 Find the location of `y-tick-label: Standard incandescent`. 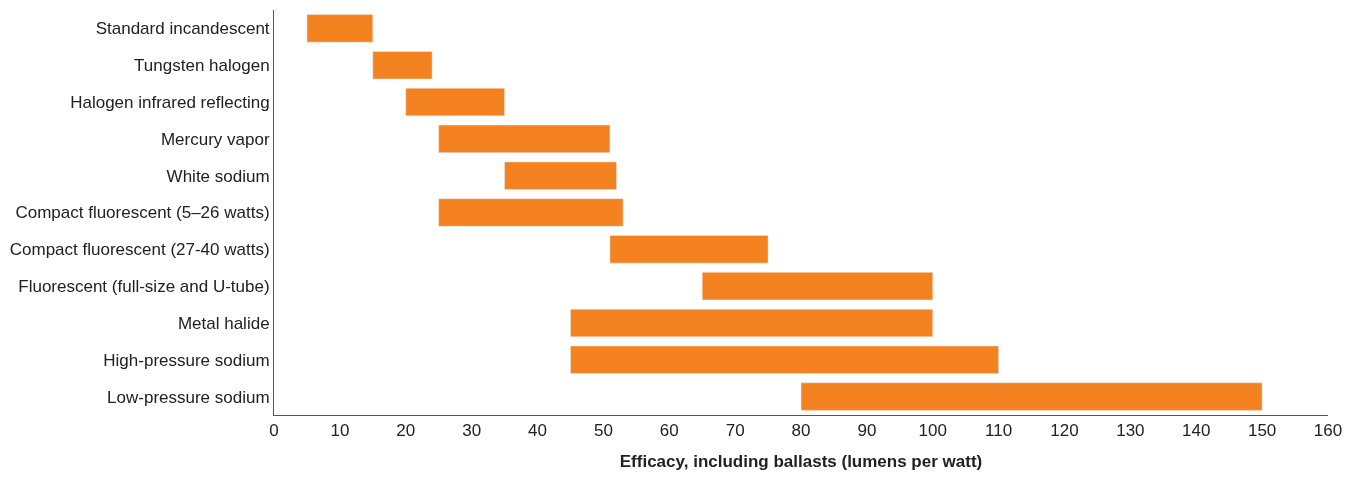

y-tick-label: Standard incandescent is located at coordinates (182, 29).